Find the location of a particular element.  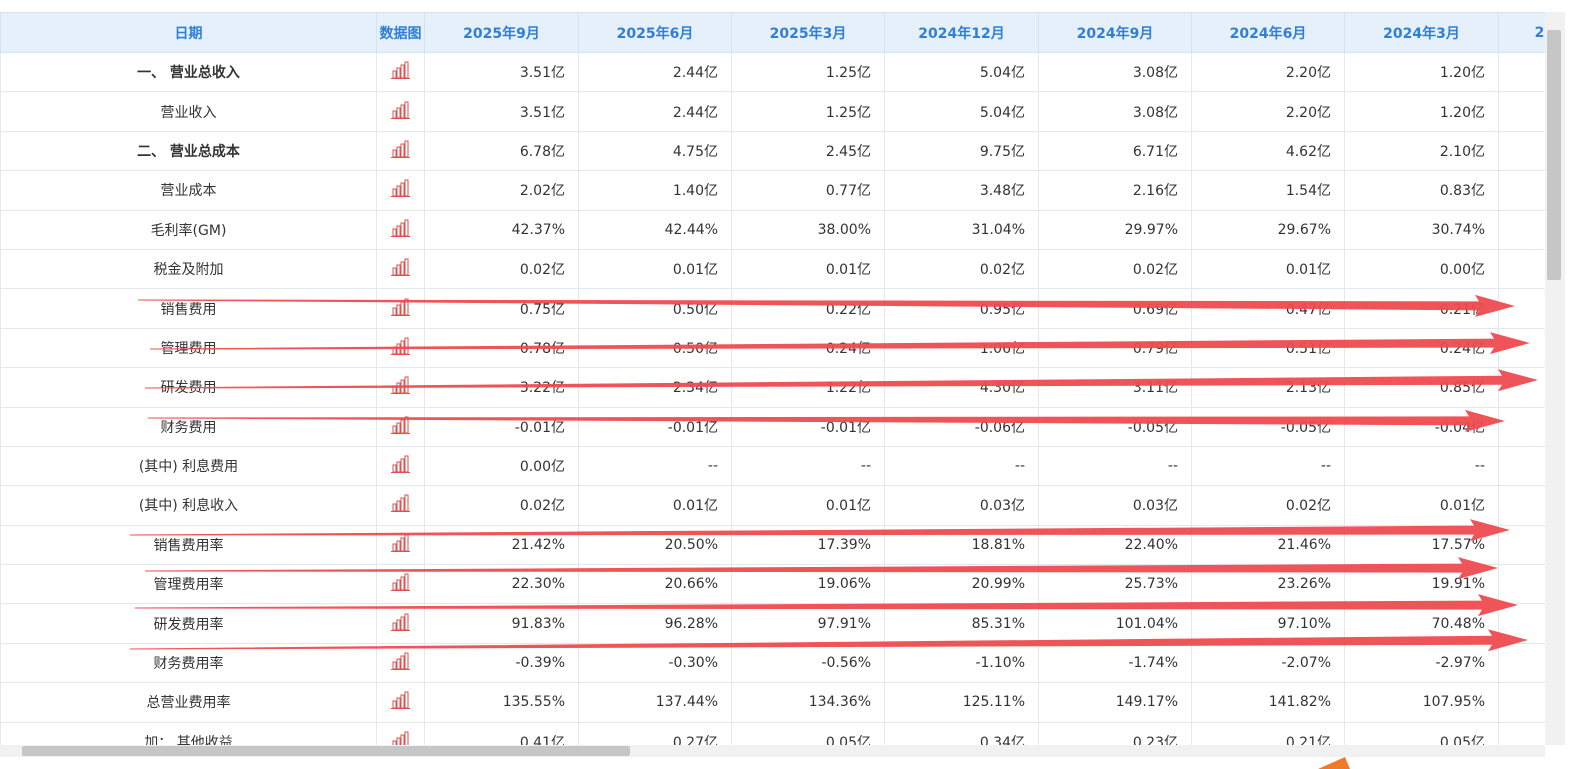

value-cell: 0.85亿 is located at coordinates (1421, 387).